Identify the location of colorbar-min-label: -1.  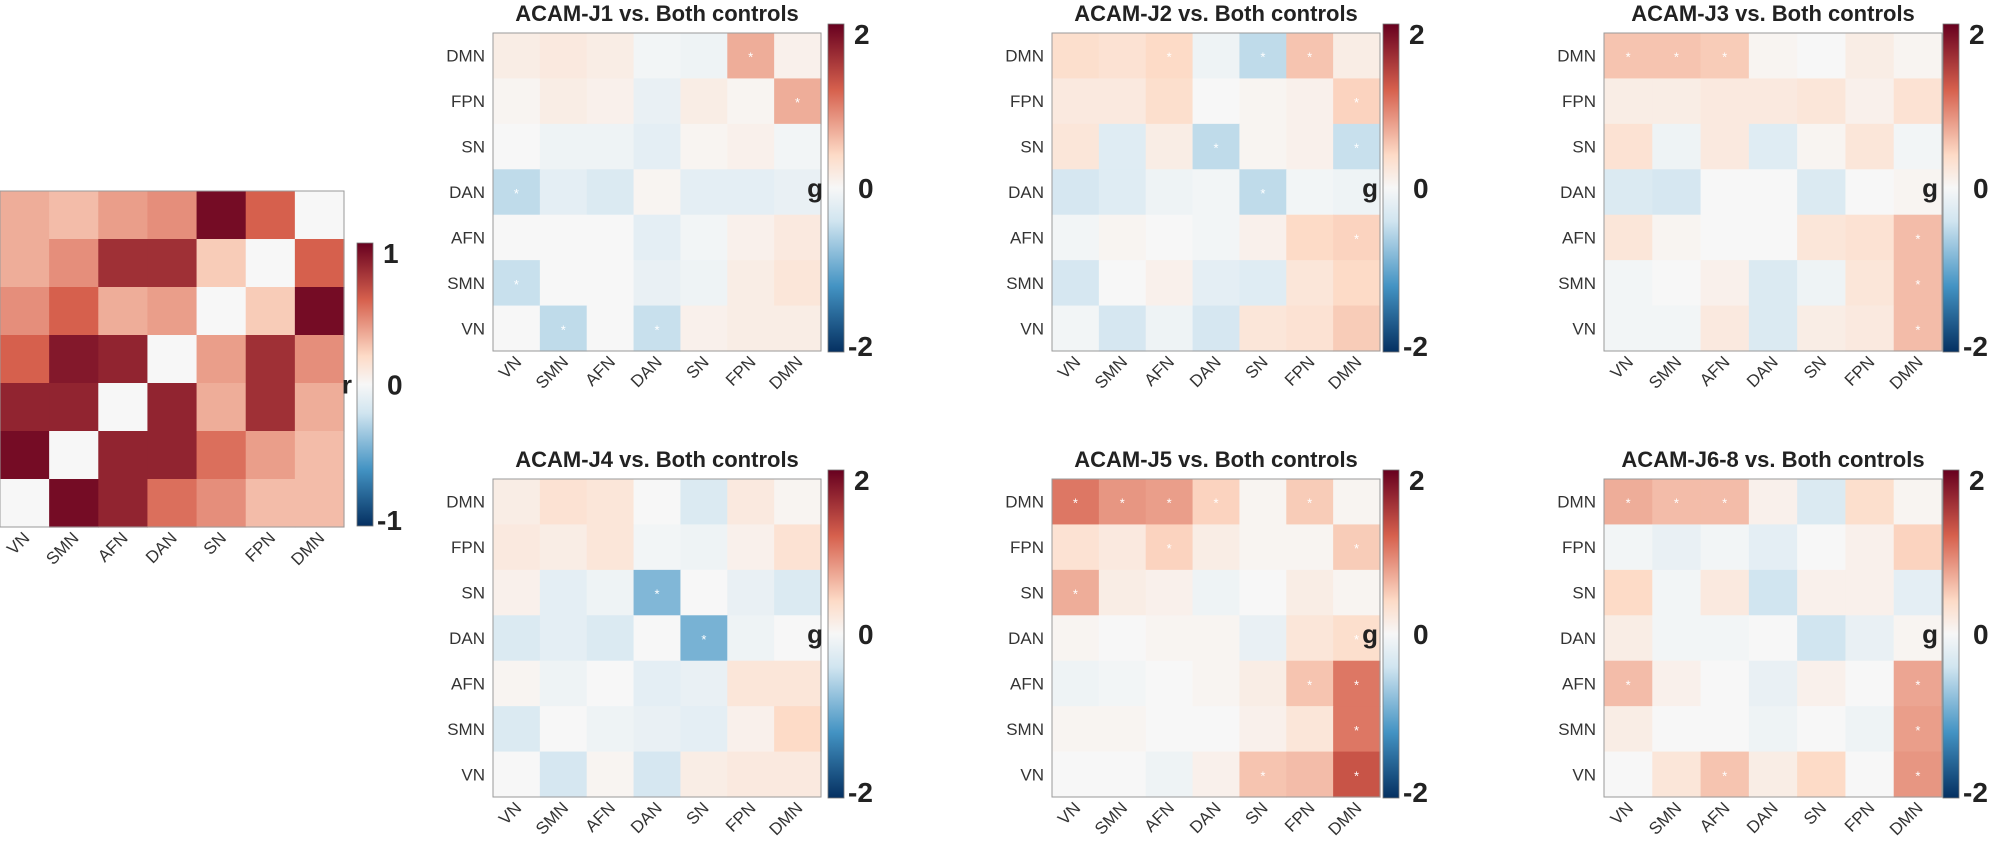
(389, 520).